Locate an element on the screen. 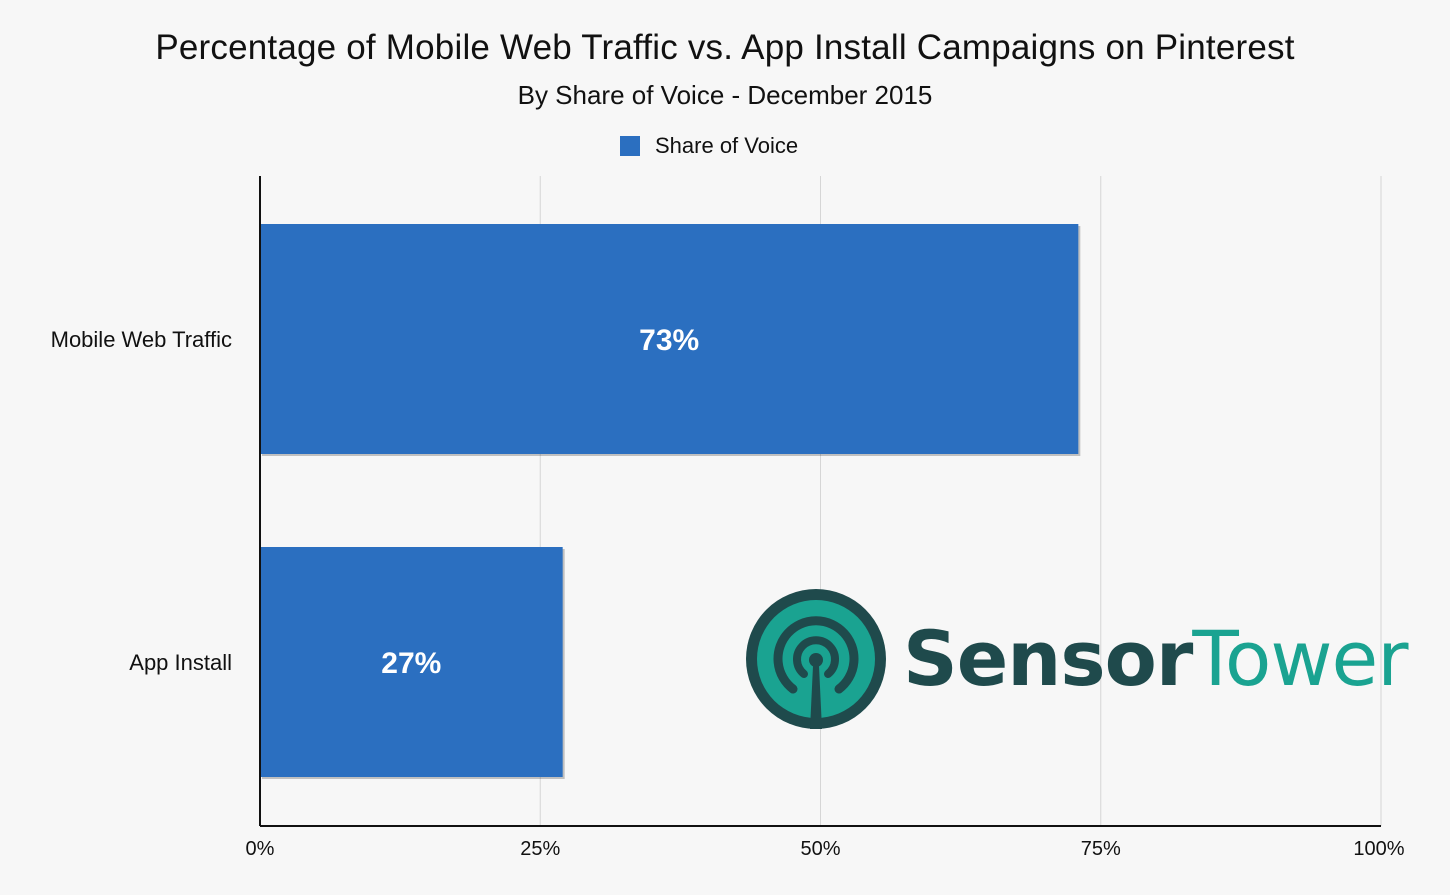  sensor-tower-logo: SensorTower is located at coordinates (1077, 659).